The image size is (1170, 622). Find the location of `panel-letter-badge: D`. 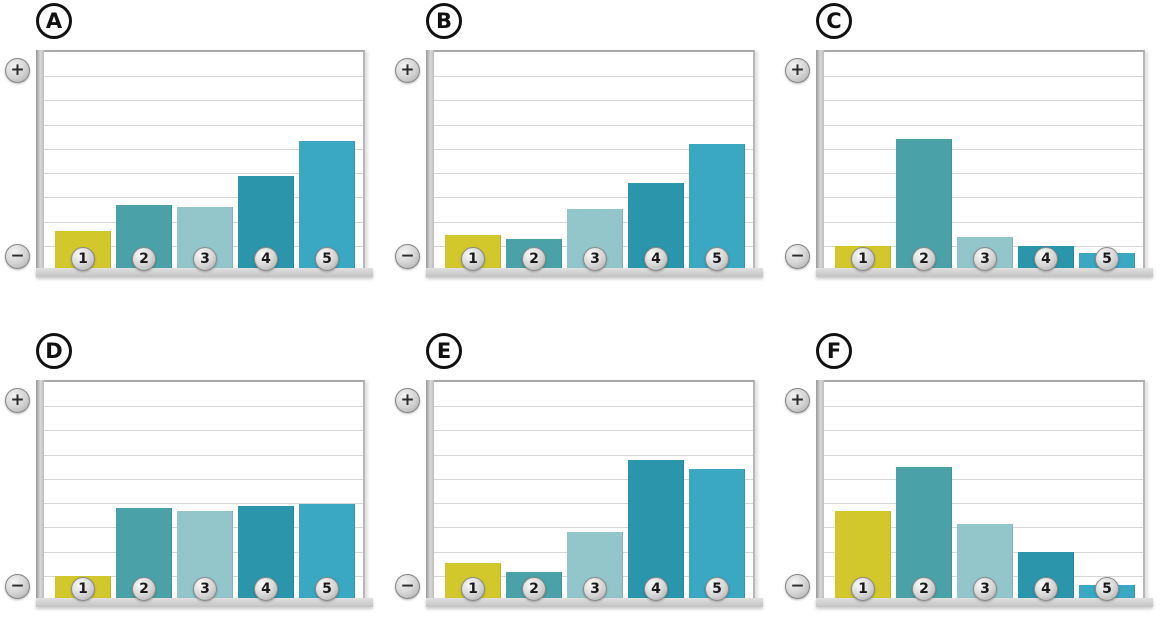

panel-letter-badge: D is located at coordinates (54, 351).